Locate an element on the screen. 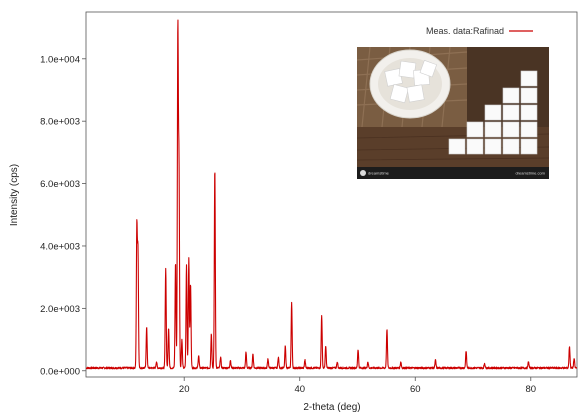 This screenshot has height=412, width=578. inset-photo: dreamstime dreamstime.com is located at coordinates (453, 112).